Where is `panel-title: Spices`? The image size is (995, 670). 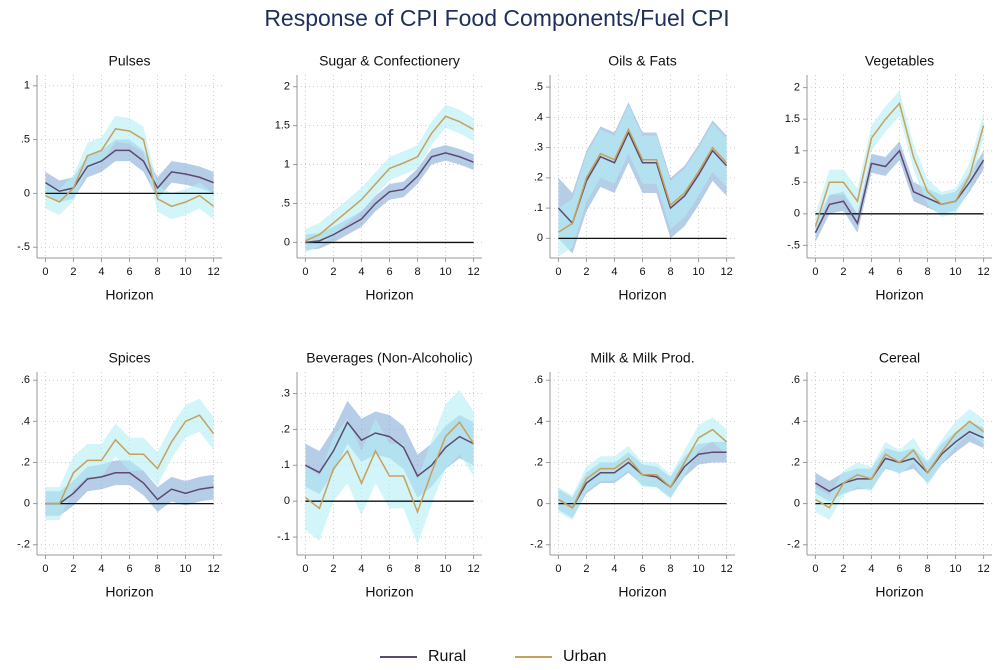 panel-title: Spices is located at coordinates (129, 358).